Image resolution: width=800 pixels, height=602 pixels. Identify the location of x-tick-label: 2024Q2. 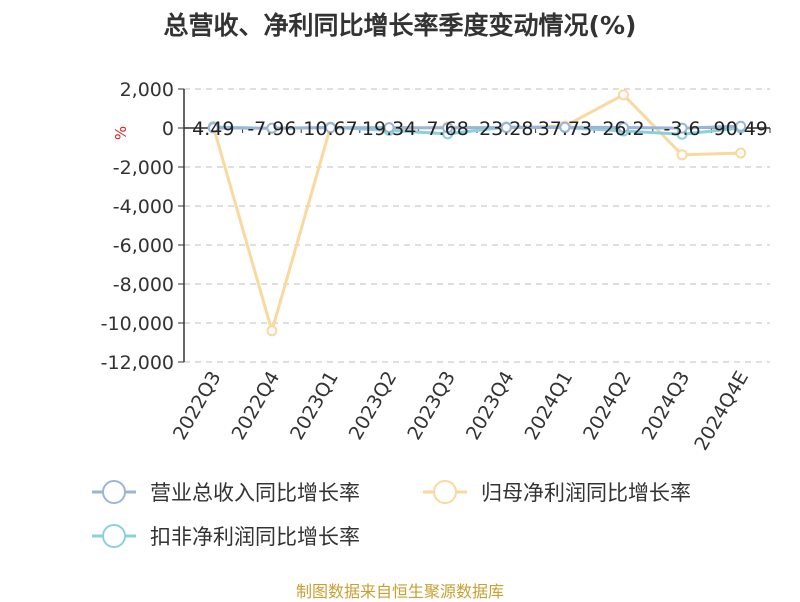
(607, 406).